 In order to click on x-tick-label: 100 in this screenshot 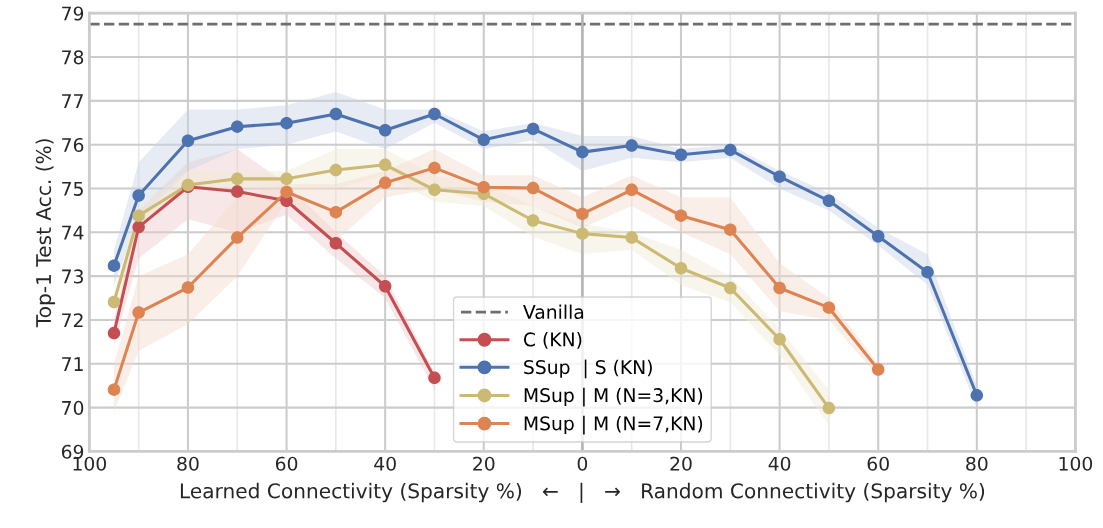, I will do `click(1076, 463)`.